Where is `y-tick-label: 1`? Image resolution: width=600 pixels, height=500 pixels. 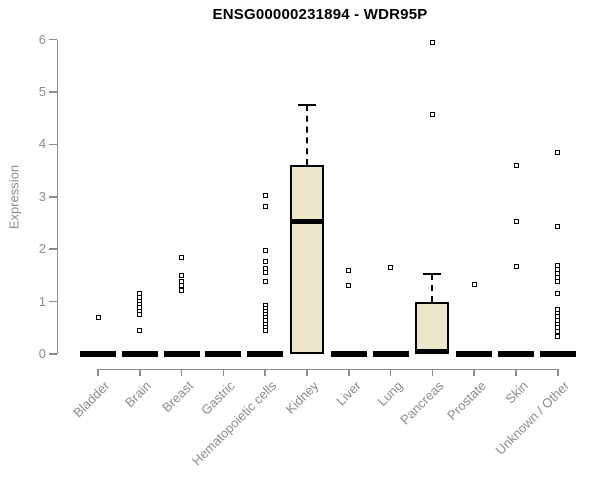
y-tick-label: 1 is located at coordinates (42, 301).